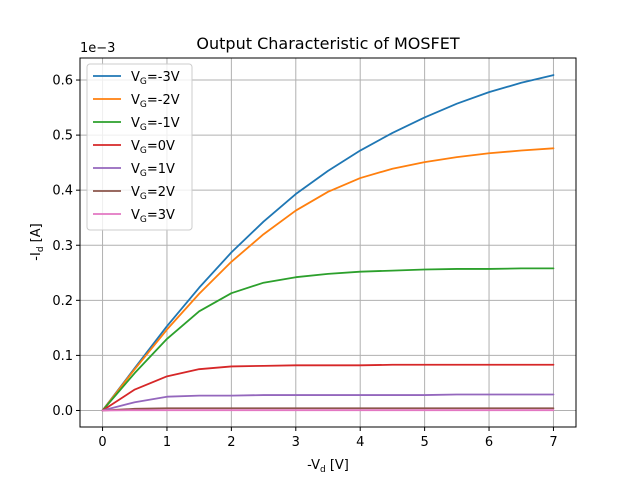  What do you see at coordinates (97, 48) in the screenshot?
I see `y-offset-label: 1e−3` at bounding box center [97, 48].